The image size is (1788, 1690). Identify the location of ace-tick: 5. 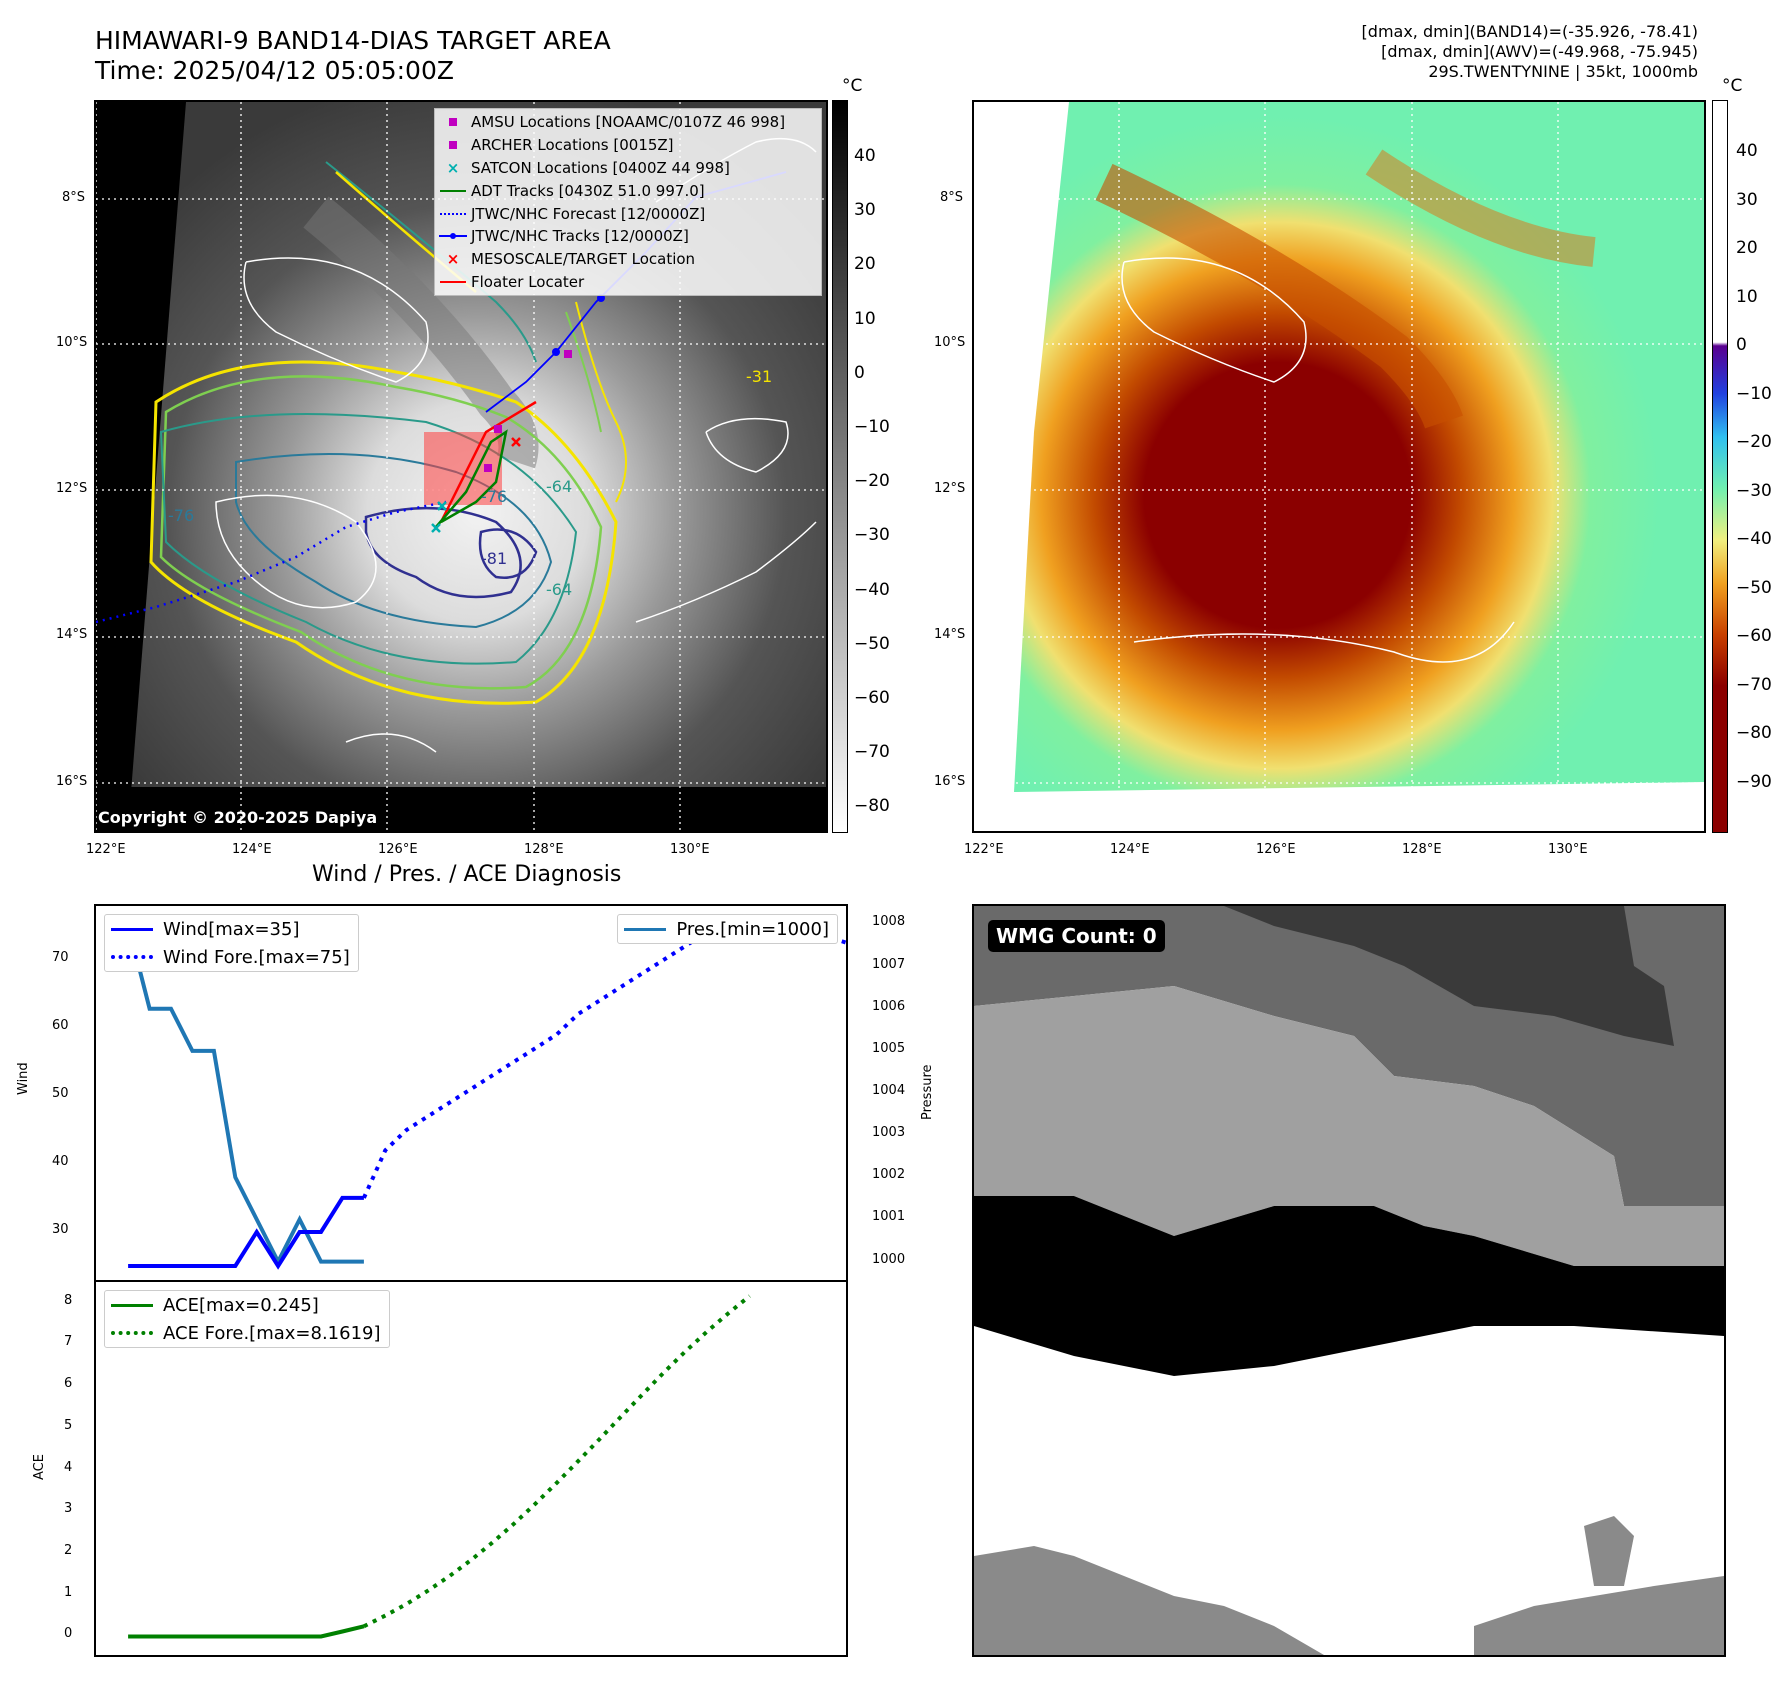
(68, 1425).